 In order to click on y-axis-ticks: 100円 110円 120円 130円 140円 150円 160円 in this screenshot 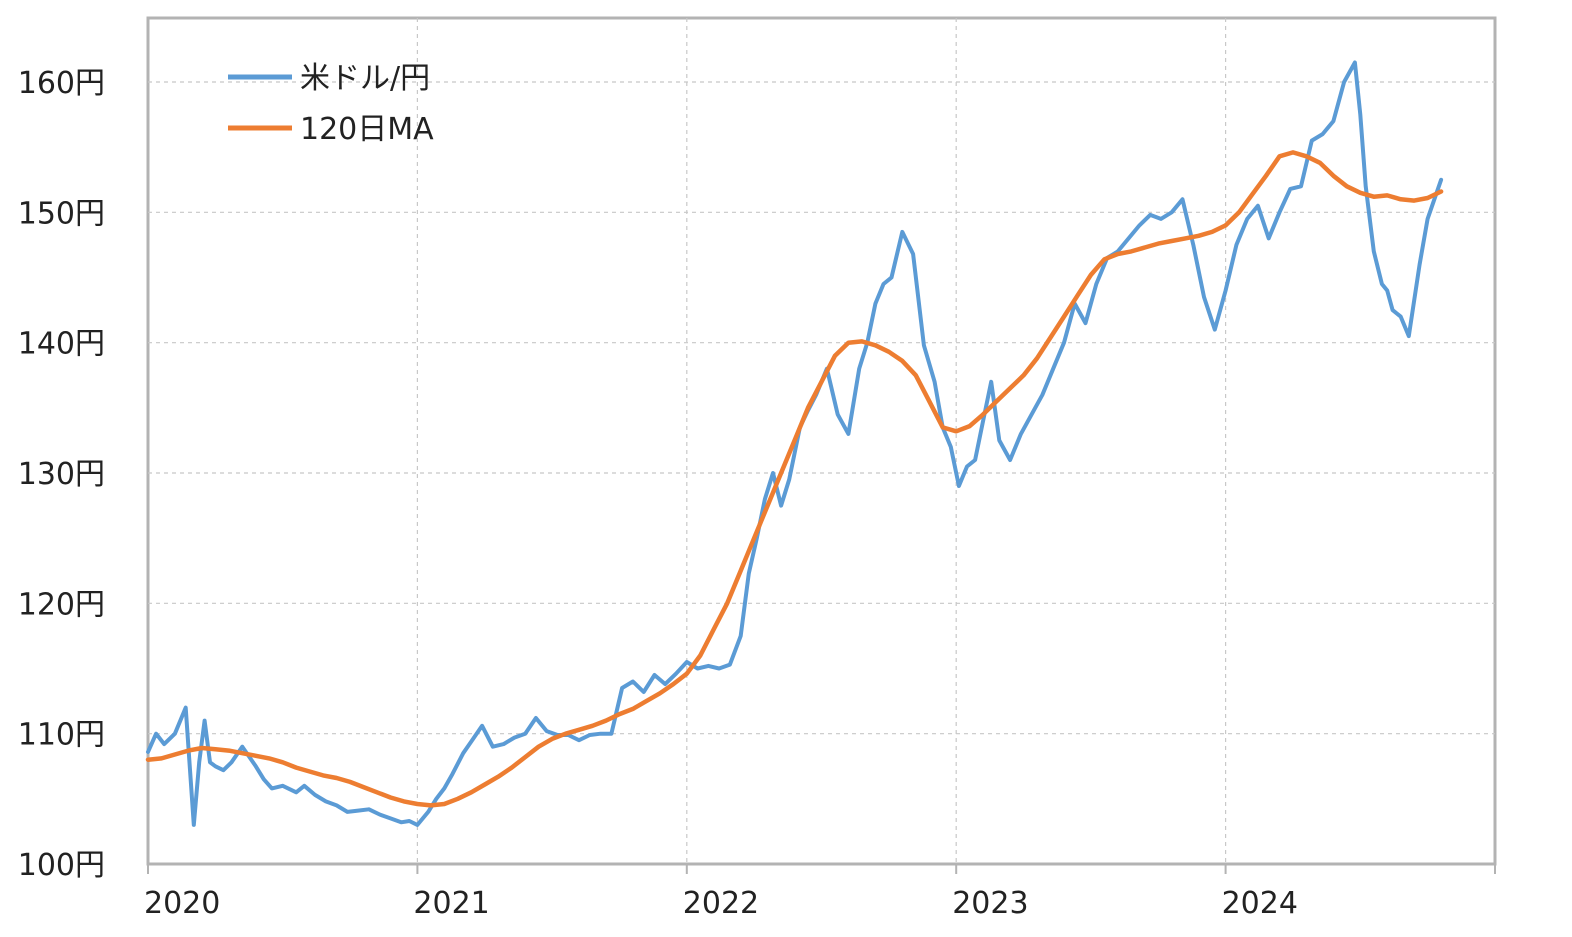, I will do `click(61, 474)`.